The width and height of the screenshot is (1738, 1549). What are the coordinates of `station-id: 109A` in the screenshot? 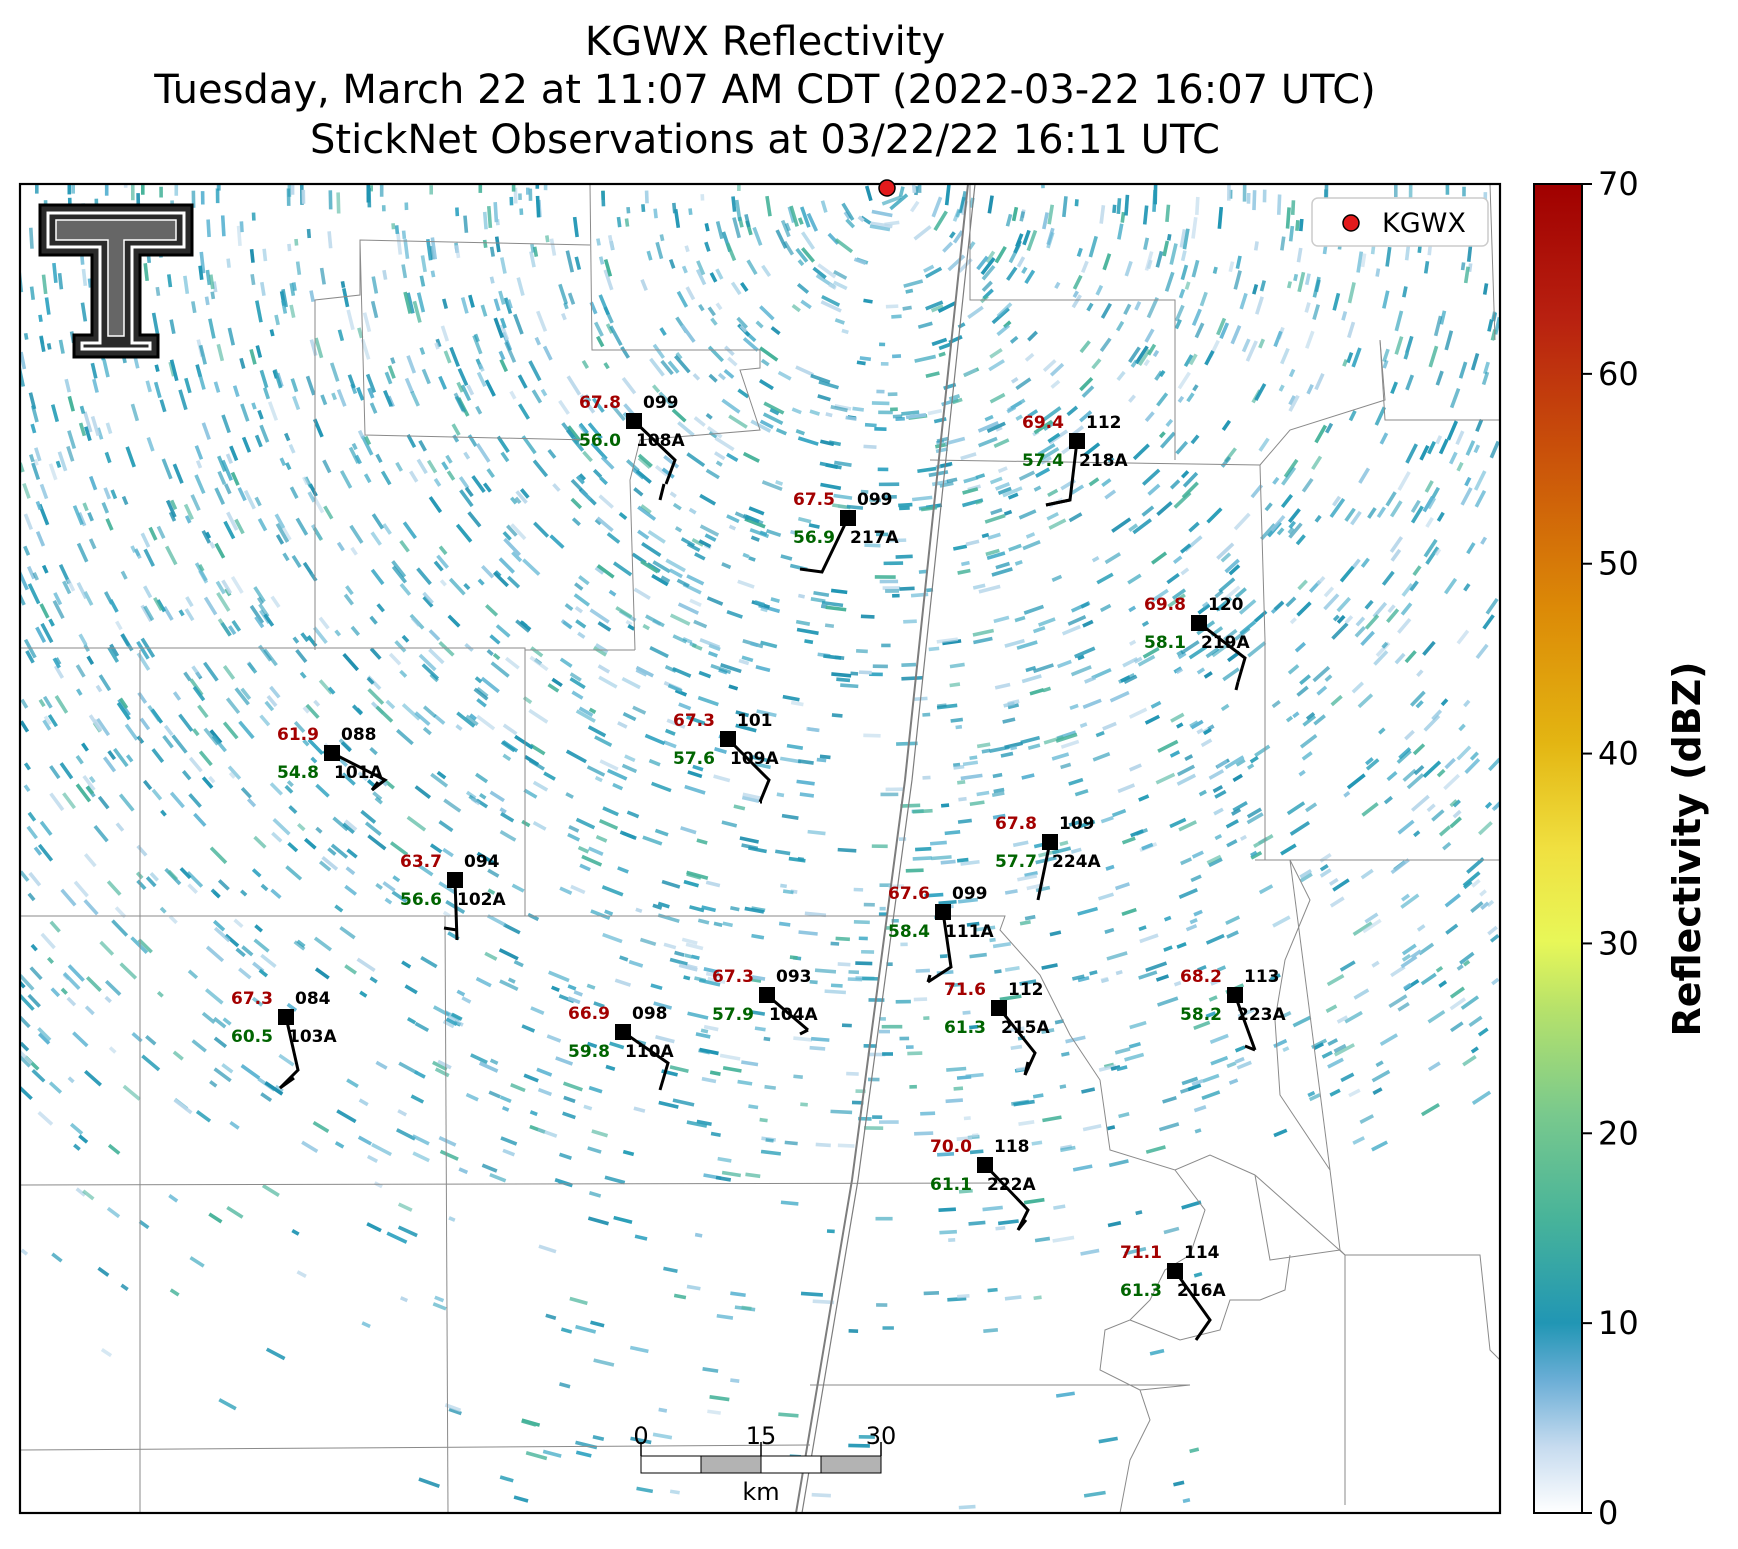 It's located at (754, 759).